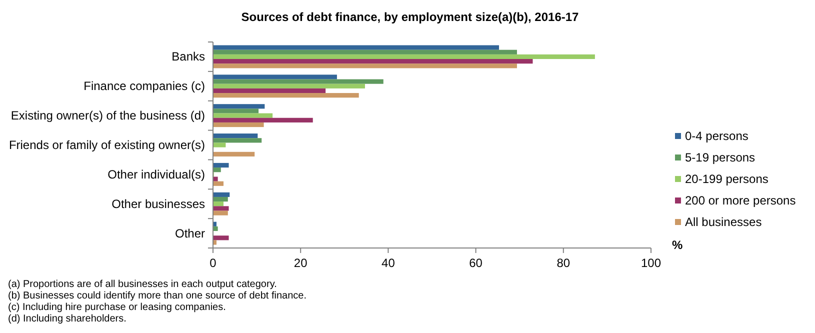 The image size is (815, 333). I want to click on y-tick-label: Friends or family of existing owner(s), so click(106, 145).